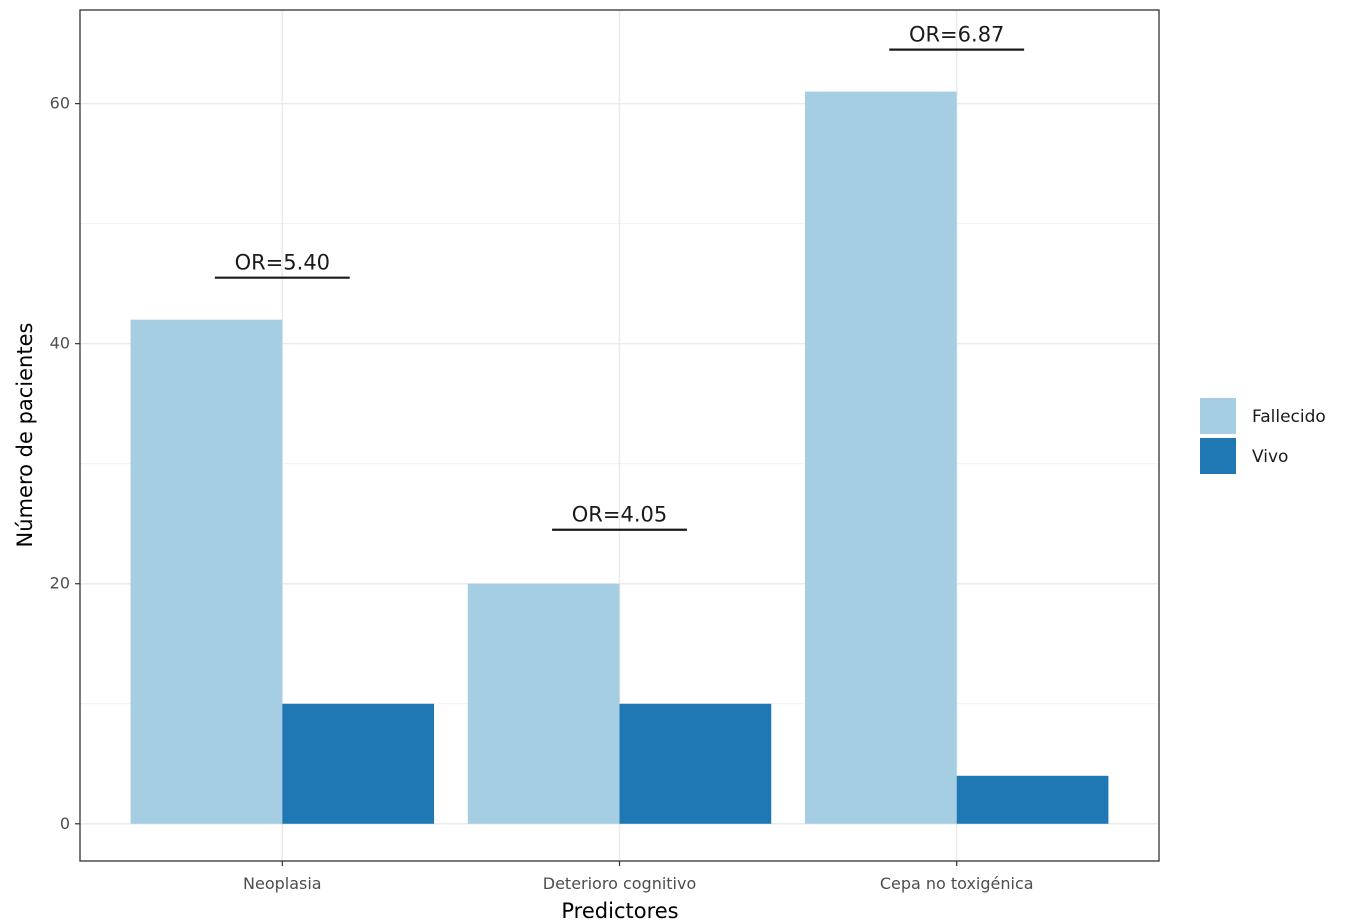  Describe the element at coordinates (619, 515) in the screenshot. I see `or-label: OR=4.05` at that location.